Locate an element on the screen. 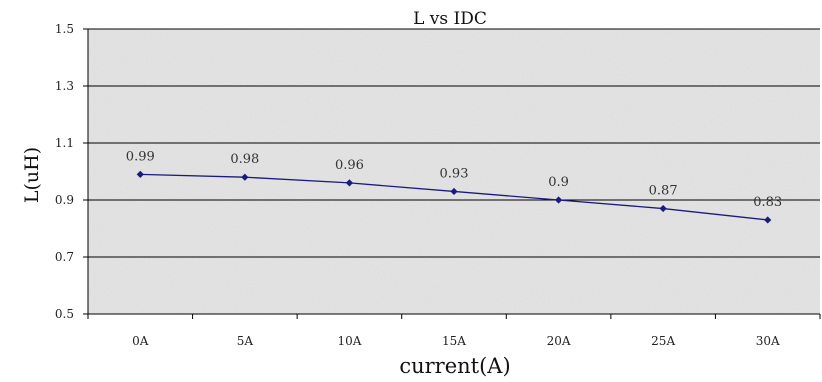  data-label: 0.98 is located at coordinates (244, 159).